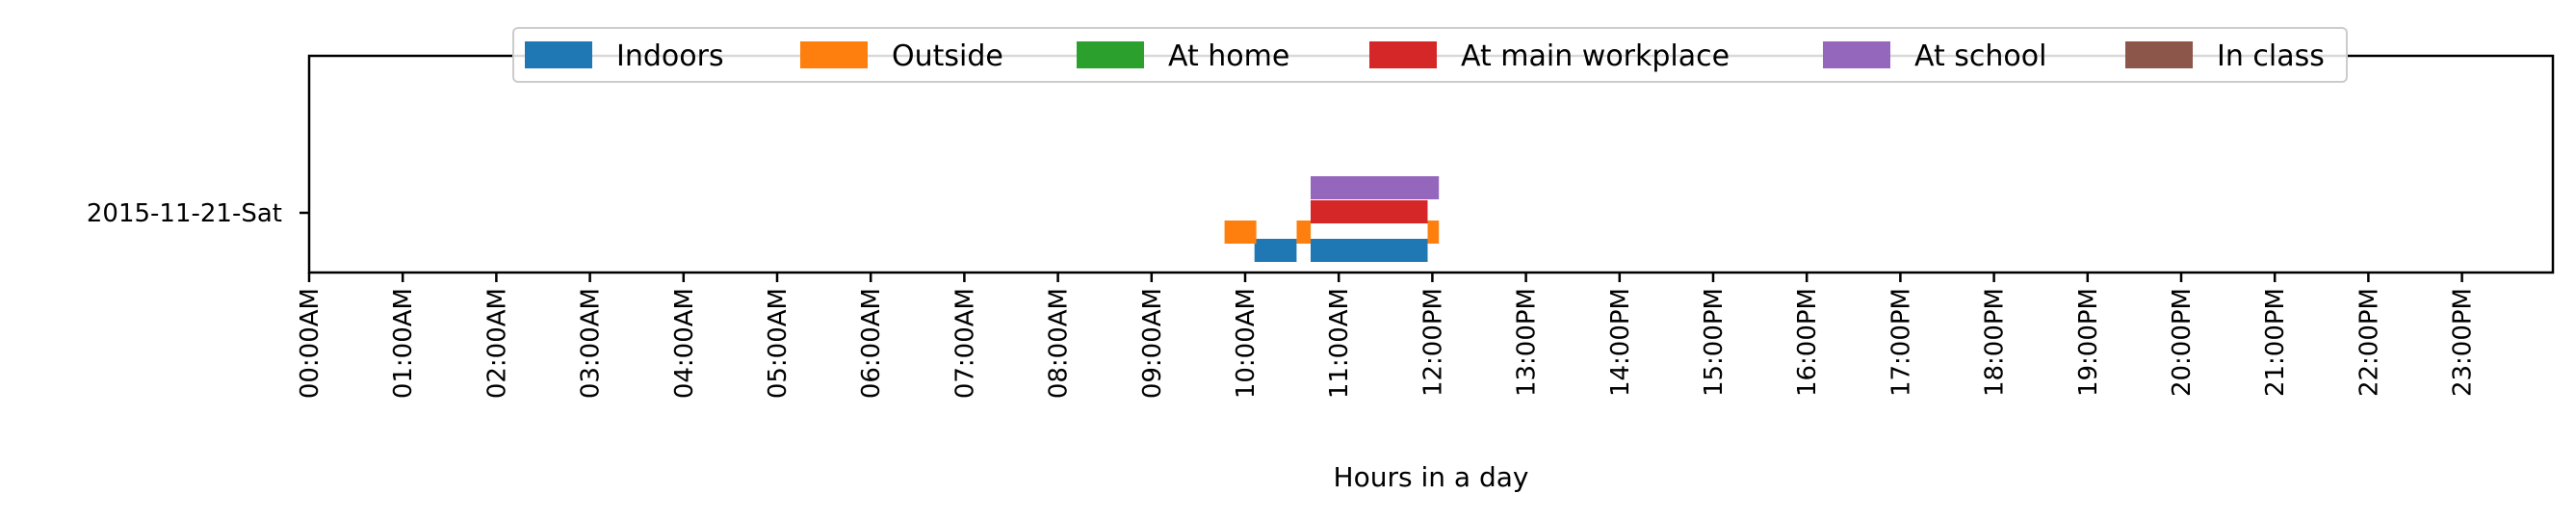 The image size is (2576, 520). Describe the element at coordinates (310, 343) in the screenshot. I see `x-tick-label: 00:00AM` at that location.